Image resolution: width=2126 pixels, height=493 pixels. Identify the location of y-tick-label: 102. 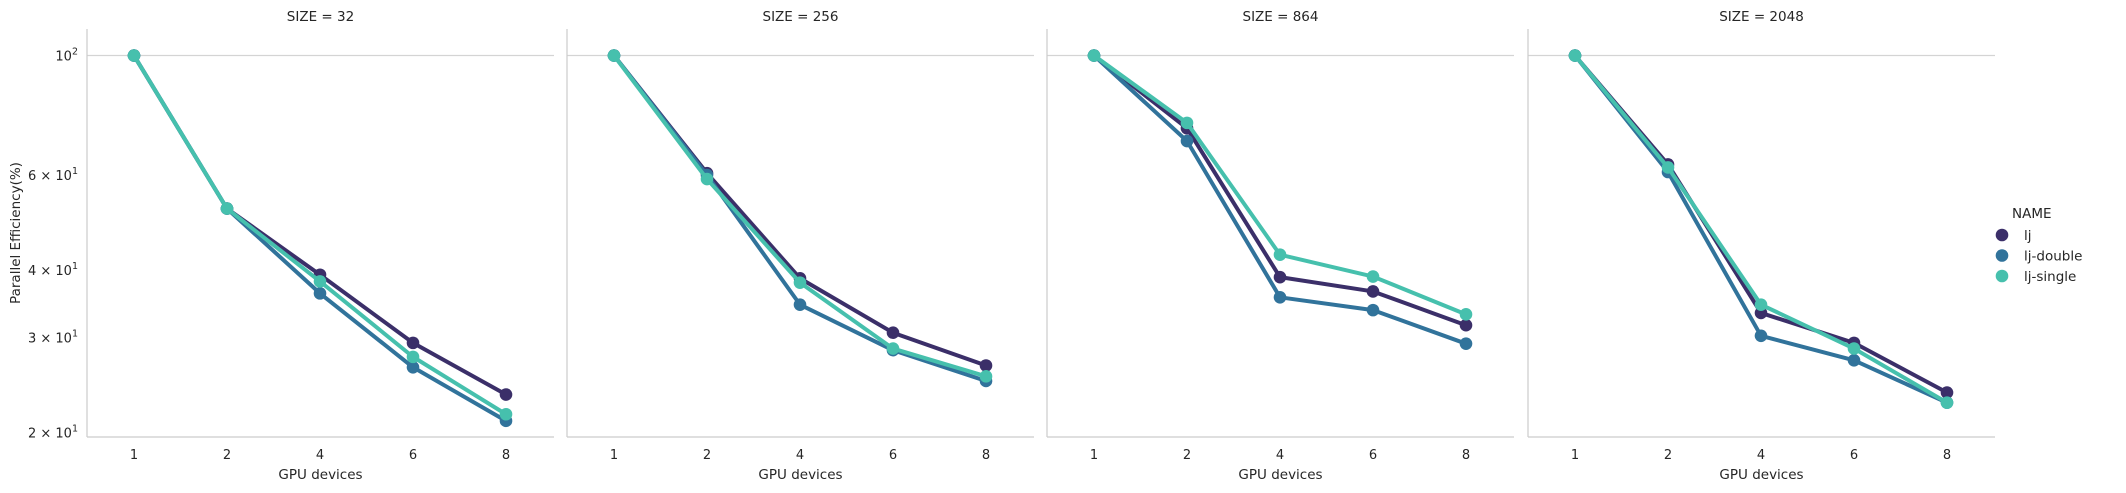
(66, 56).